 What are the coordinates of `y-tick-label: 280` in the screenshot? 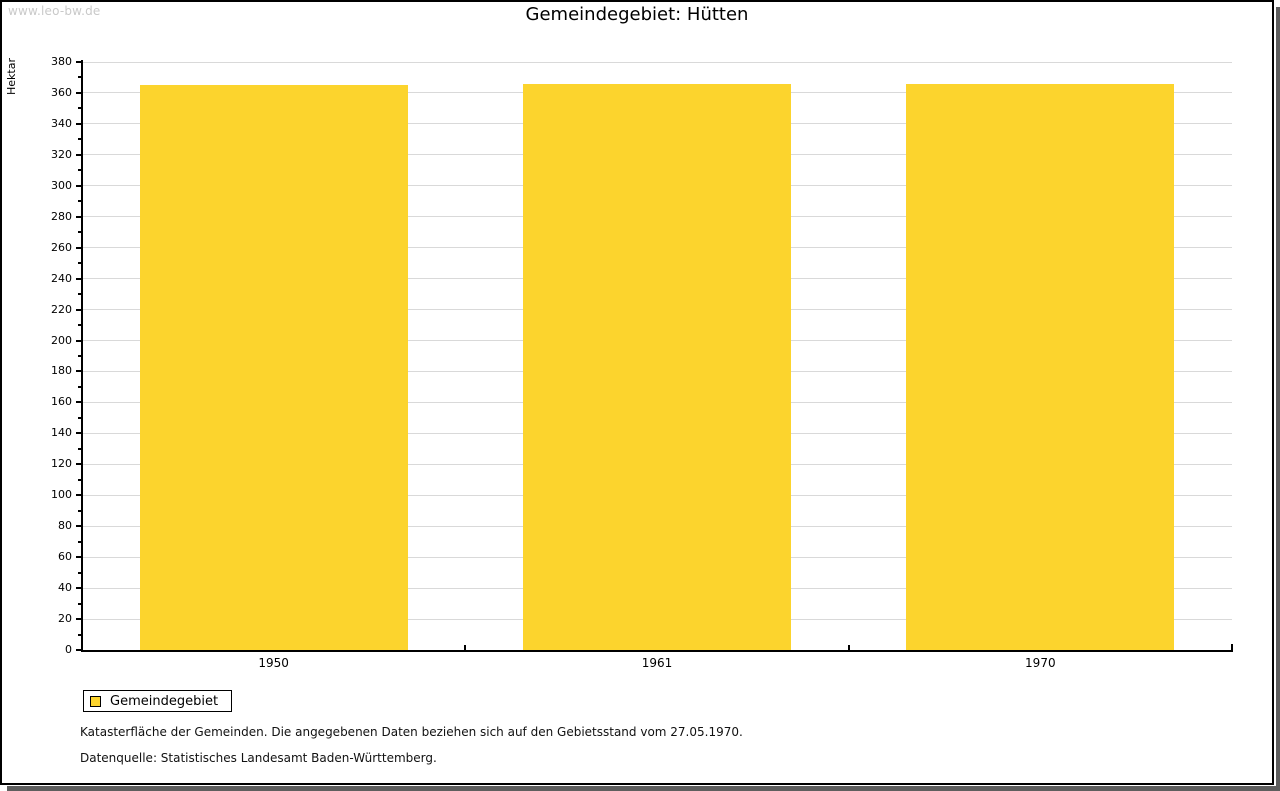 It's located at (61, 216).